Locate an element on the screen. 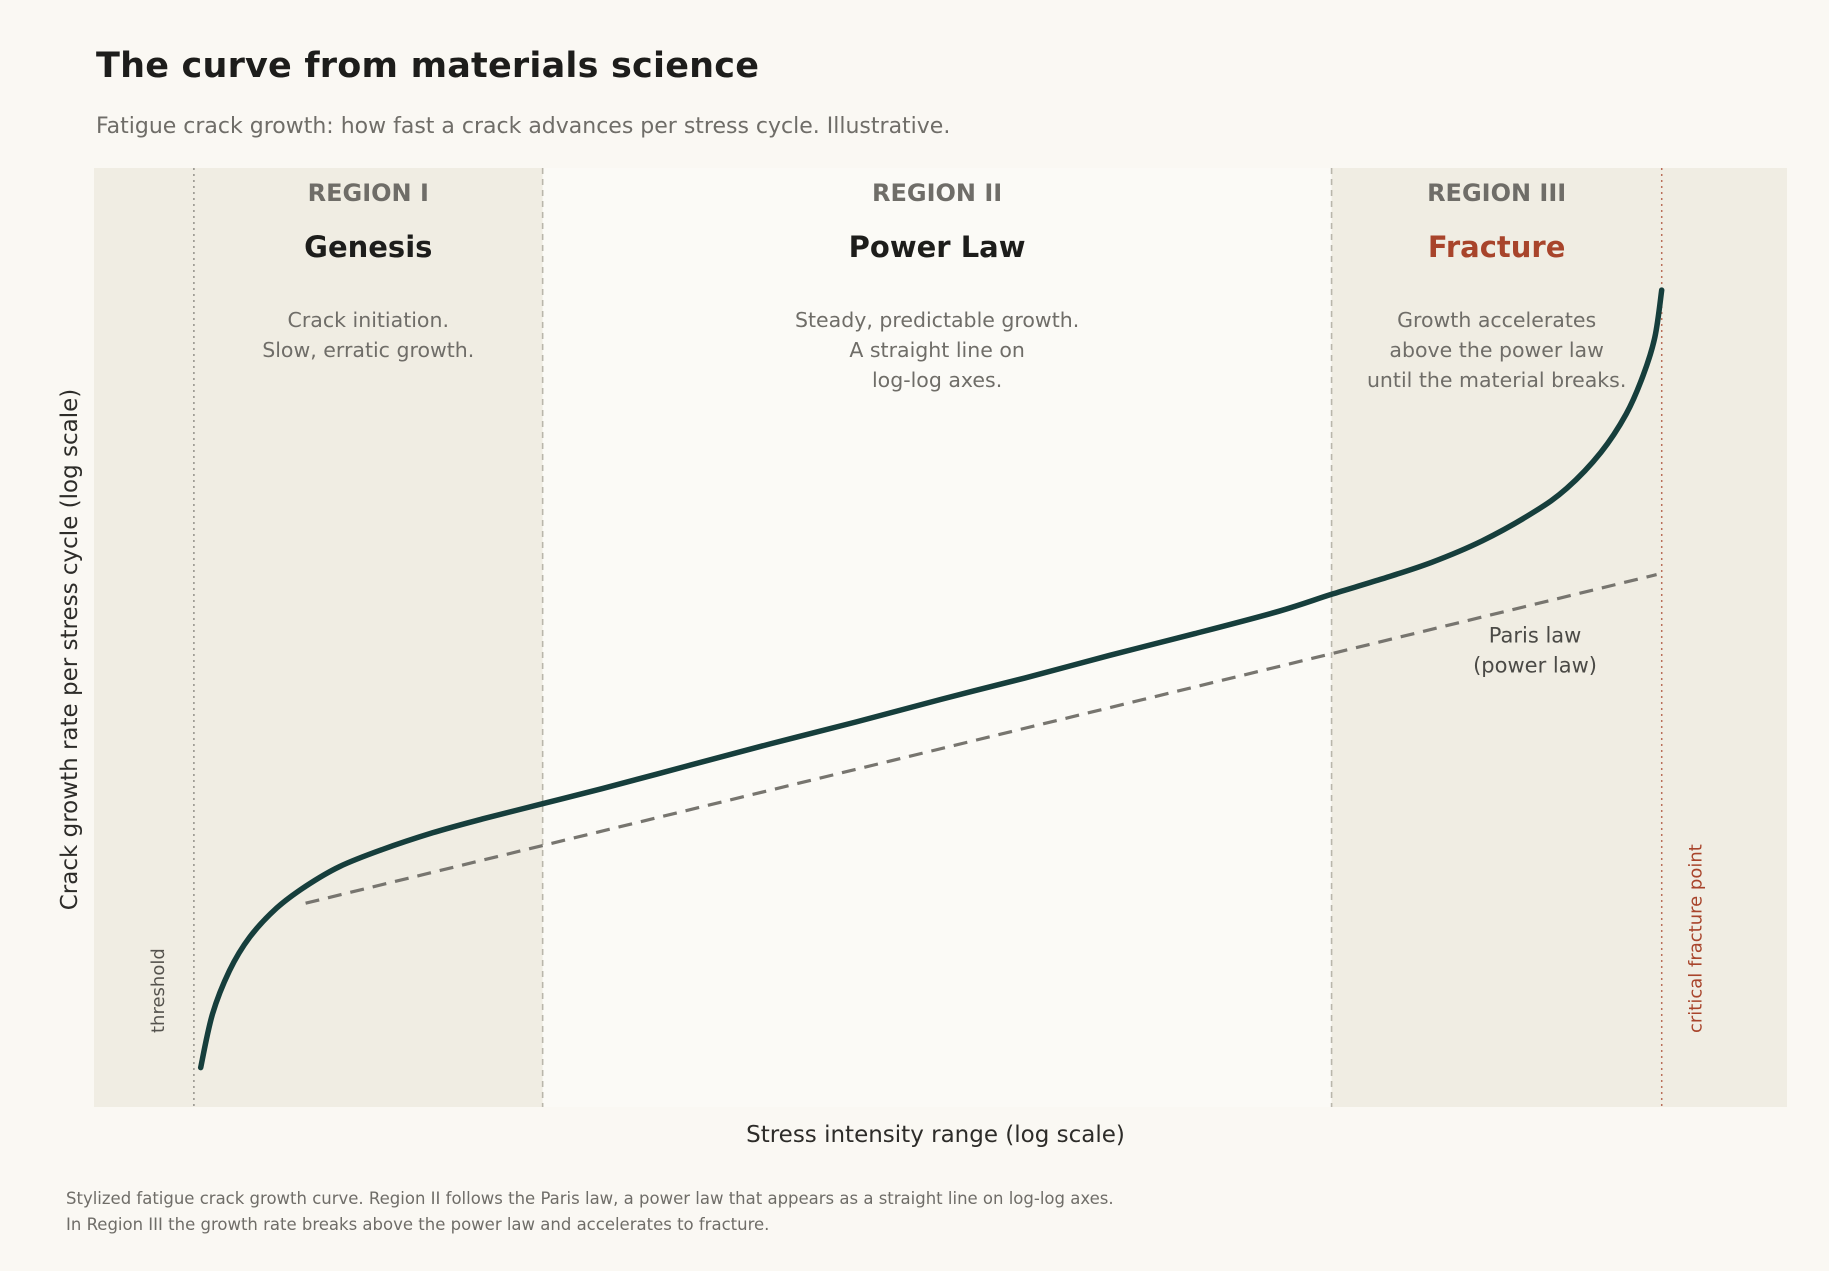  threshold-label: threshold is located at coordinates (158, 990).